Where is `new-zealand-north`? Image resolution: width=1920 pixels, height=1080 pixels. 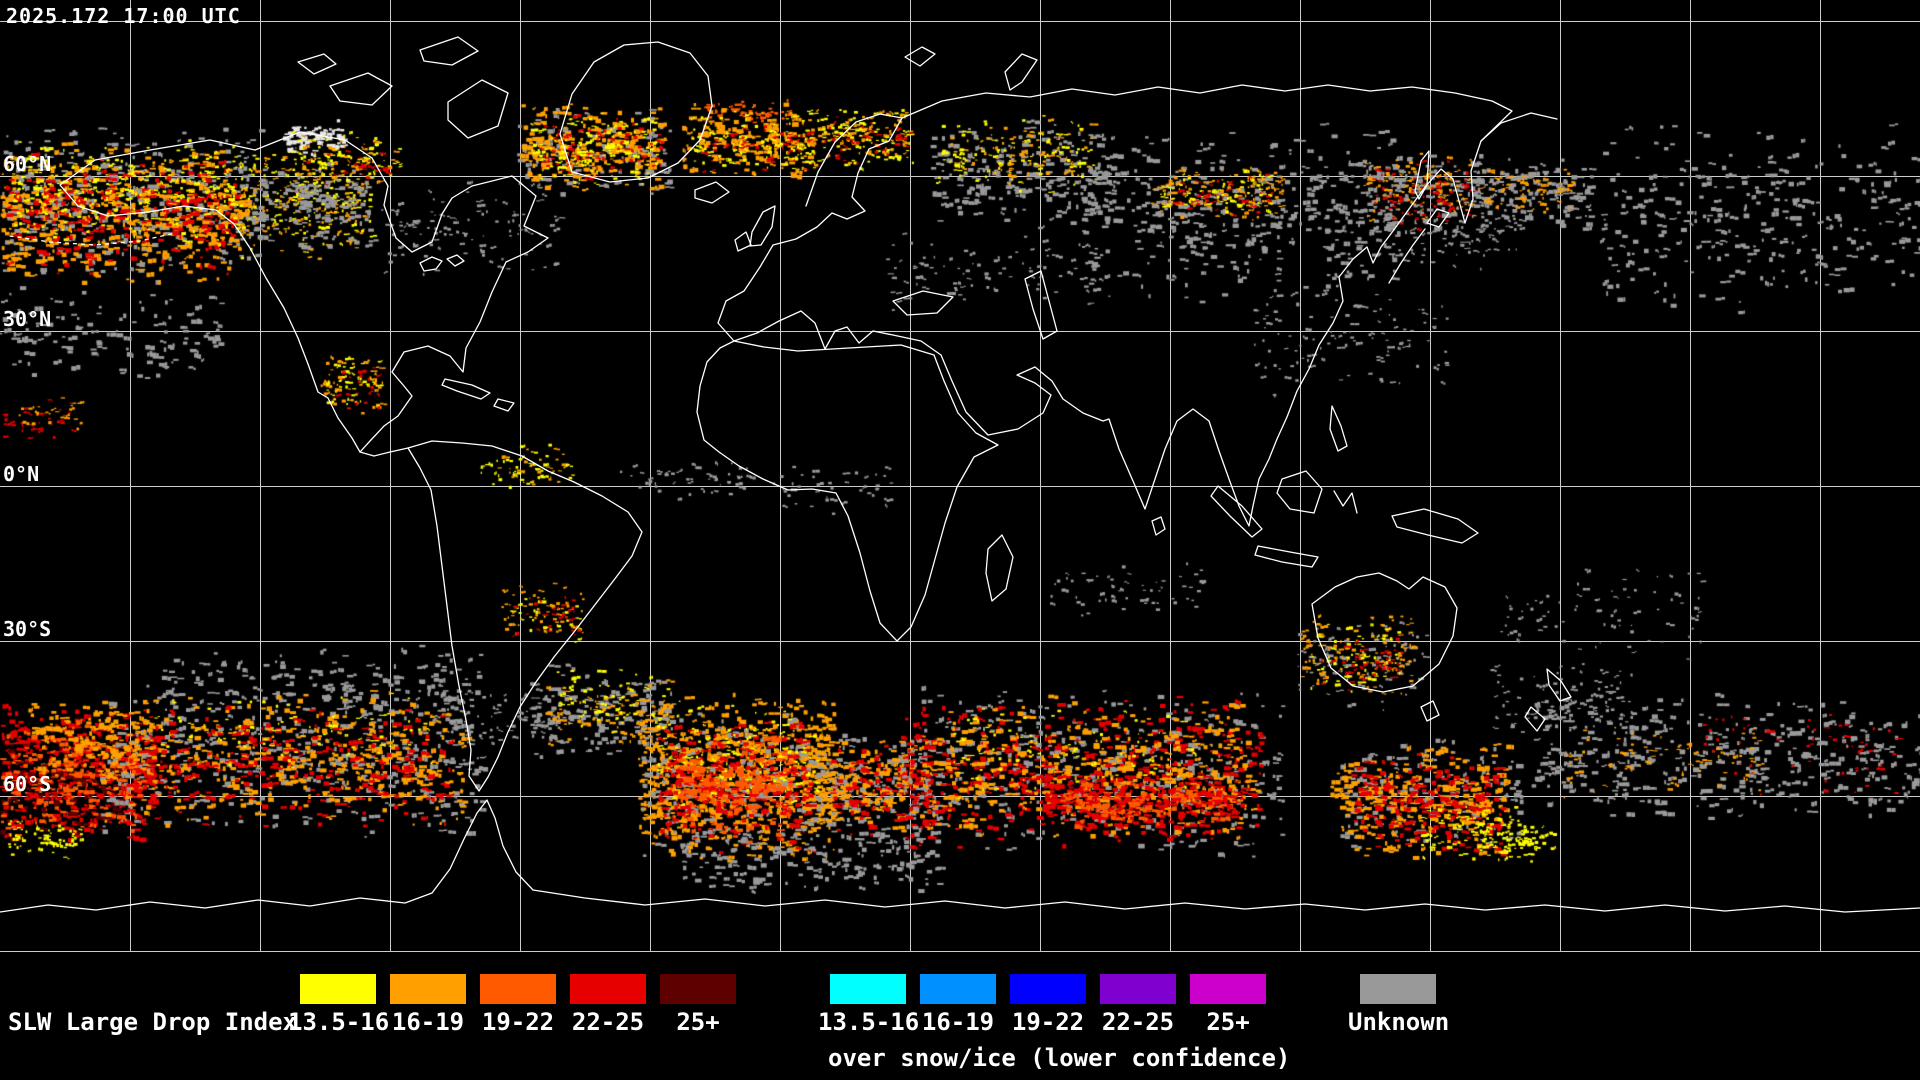 new-zealand-north is located at coordinates (1559, 685).